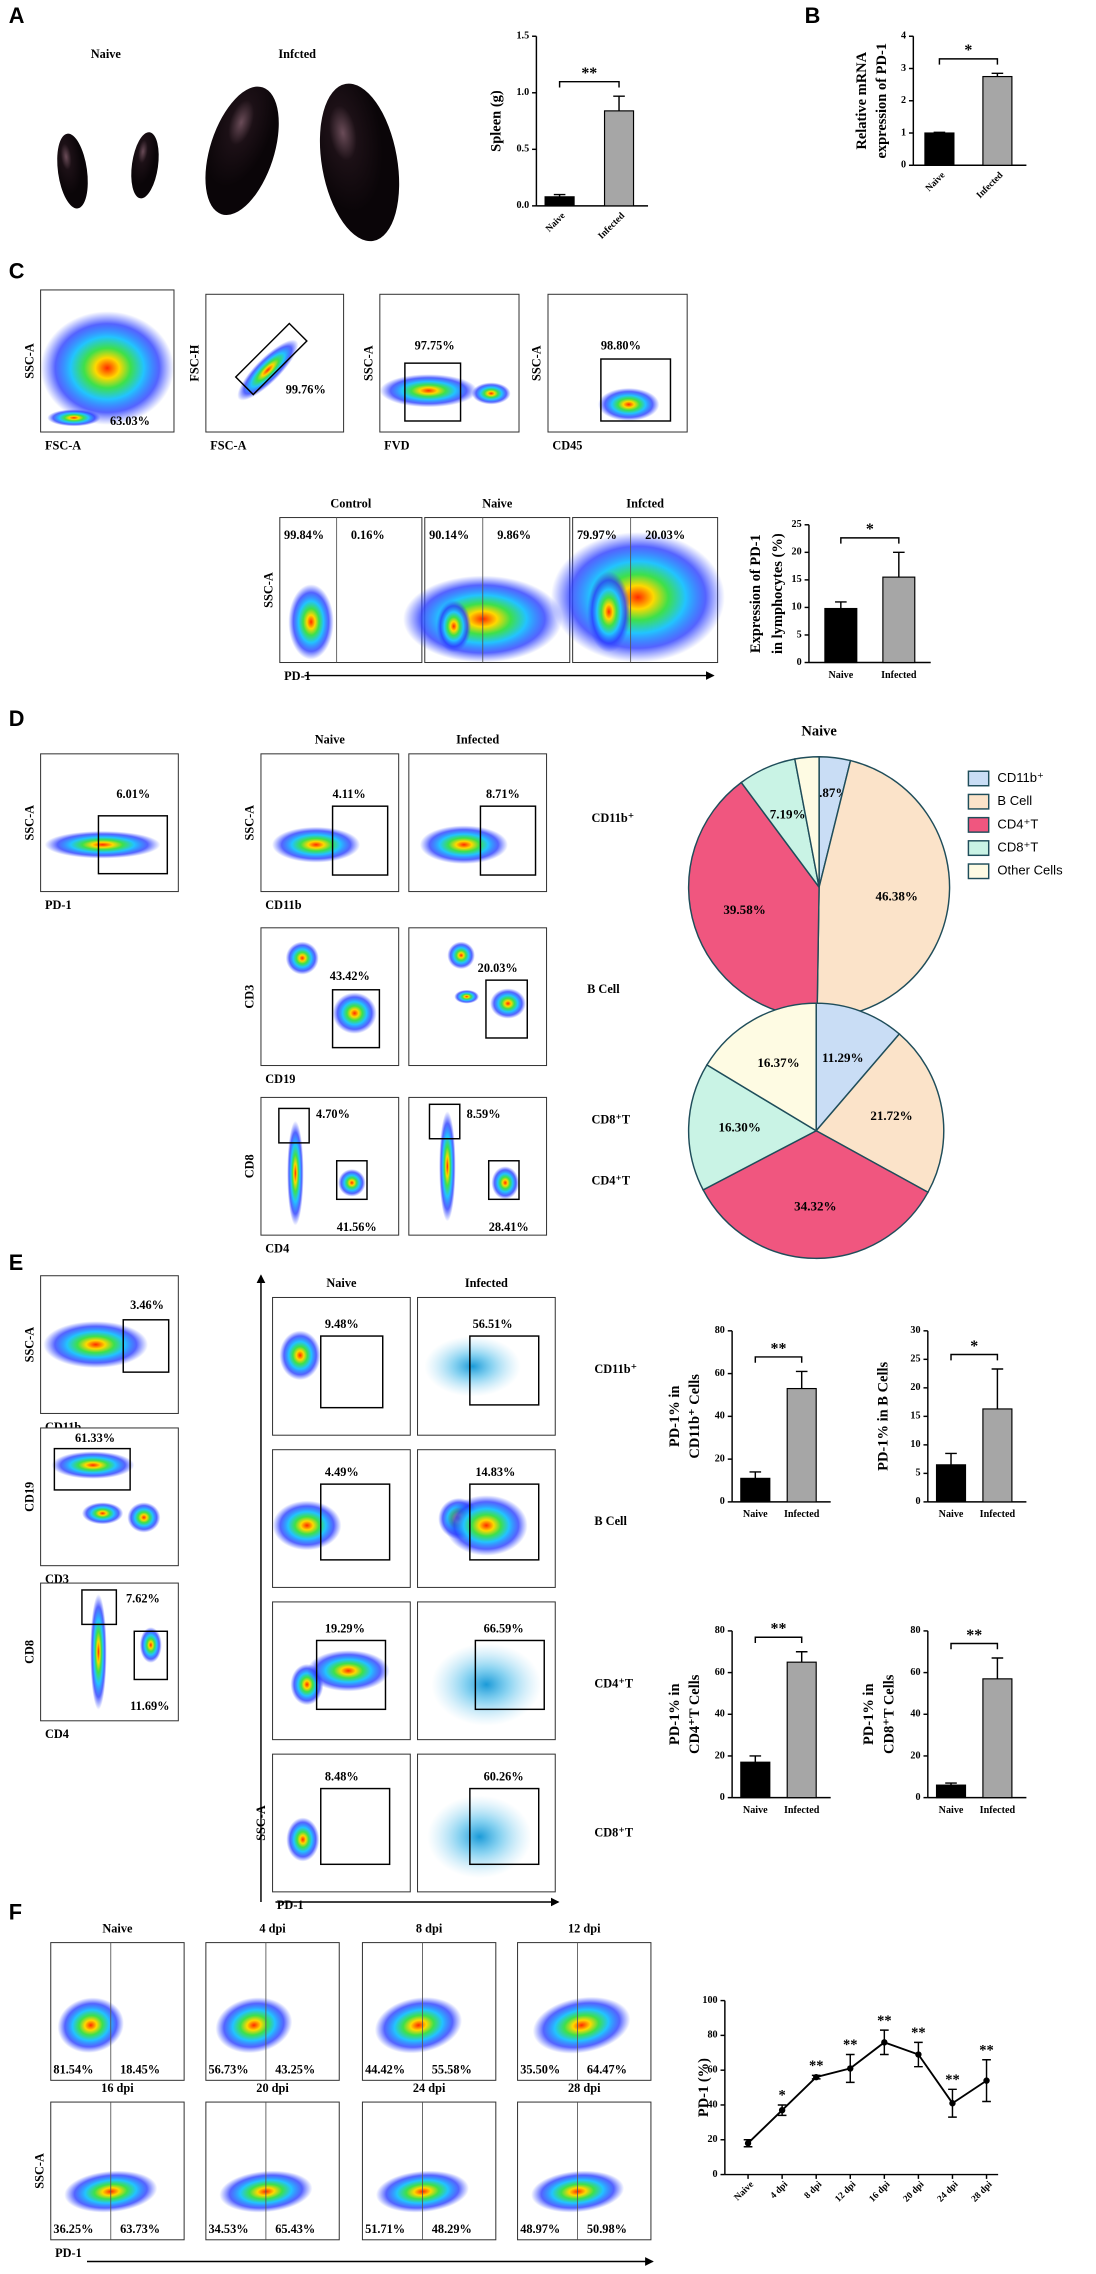 Image resolution: width=1096 pixels, height=2274 pixels. Describe the element at coordinates (140, 2070) in the screenshot. I see `gate-percent: 18.45%` at that location.